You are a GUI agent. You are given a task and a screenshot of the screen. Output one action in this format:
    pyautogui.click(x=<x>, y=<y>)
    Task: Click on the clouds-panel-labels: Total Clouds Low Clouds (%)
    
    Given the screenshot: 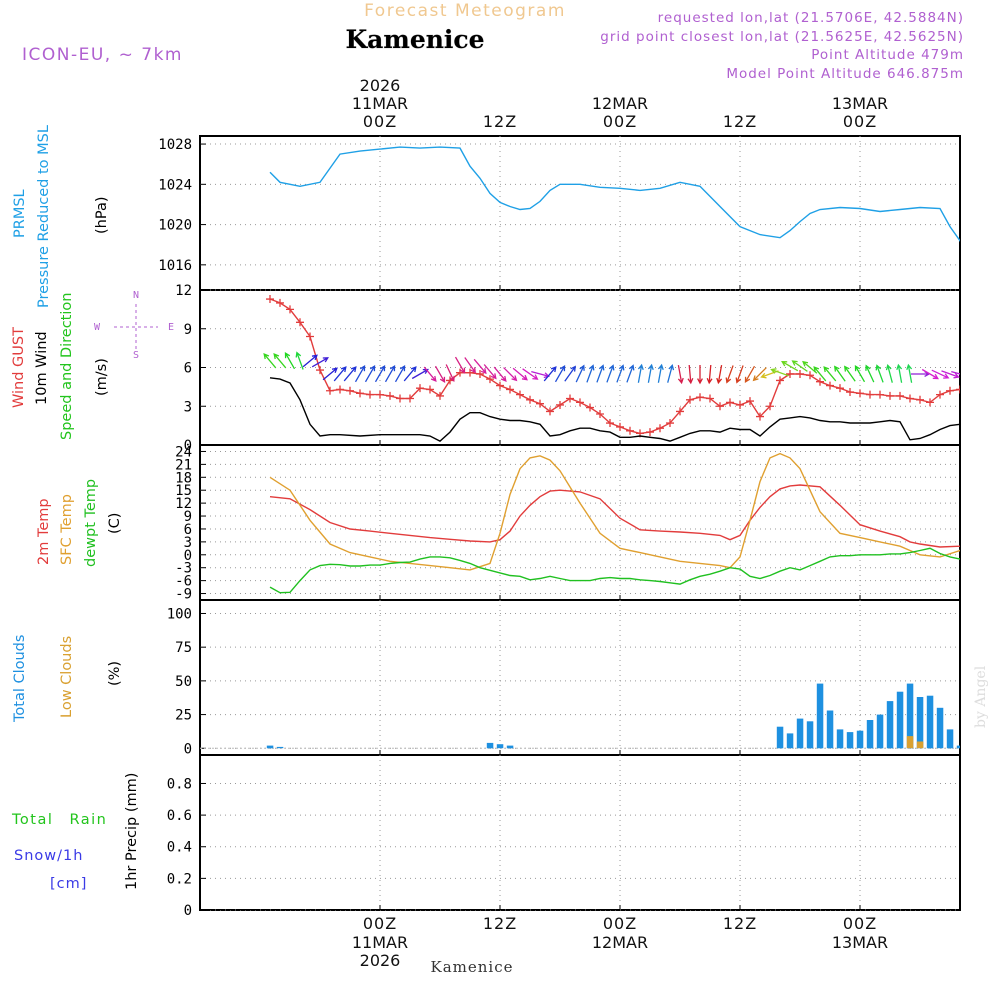 What is the action you would take?
    pyautogui.click(x=67, y=679)
    